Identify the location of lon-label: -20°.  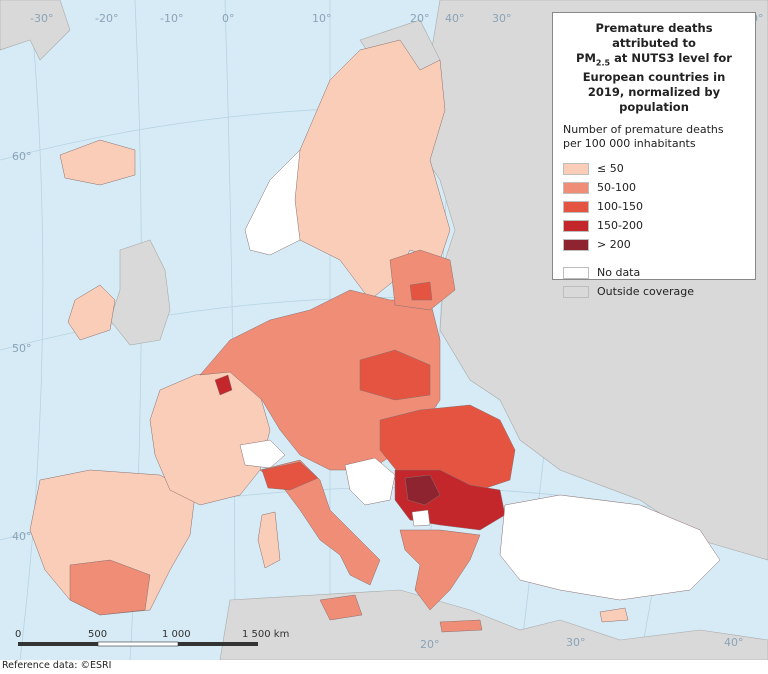
(106, 18).